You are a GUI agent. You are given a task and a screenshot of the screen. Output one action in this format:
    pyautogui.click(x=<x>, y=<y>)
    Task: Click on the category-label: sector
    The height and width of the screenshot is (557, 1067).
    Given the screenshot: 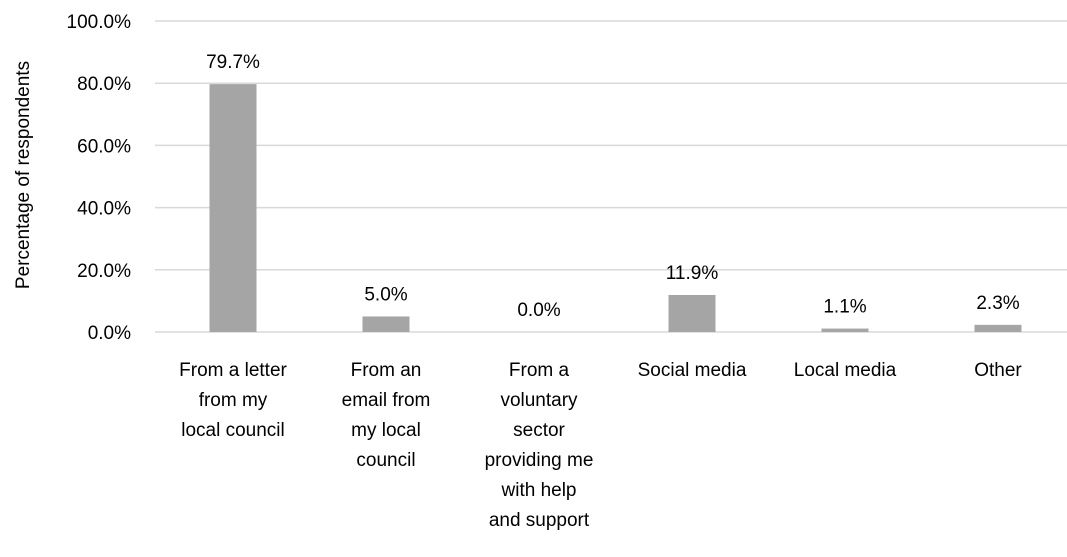 What is the action you would take?
    pyautogui.click(x=539, y=430)
    